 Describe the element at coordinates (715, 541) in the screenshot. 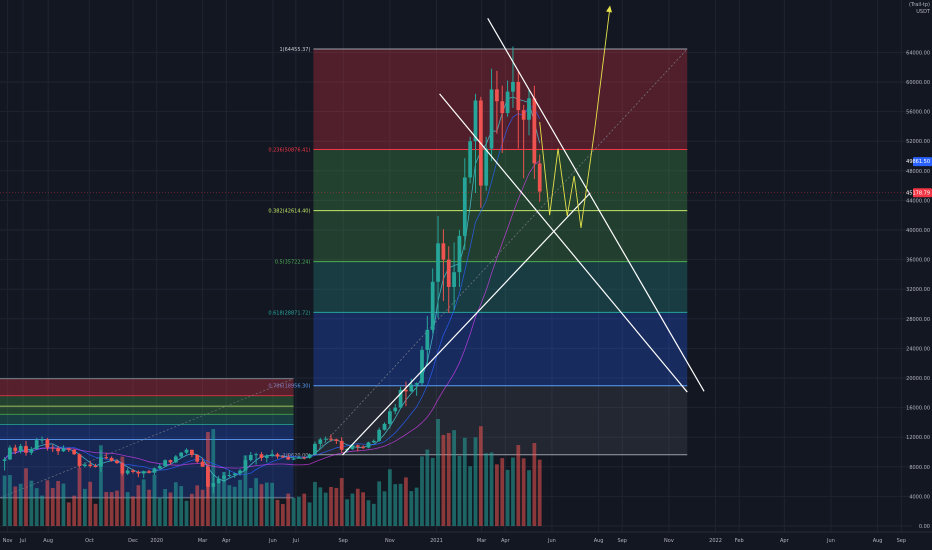

I see `time-axis-tick-label: 2022` at that location.